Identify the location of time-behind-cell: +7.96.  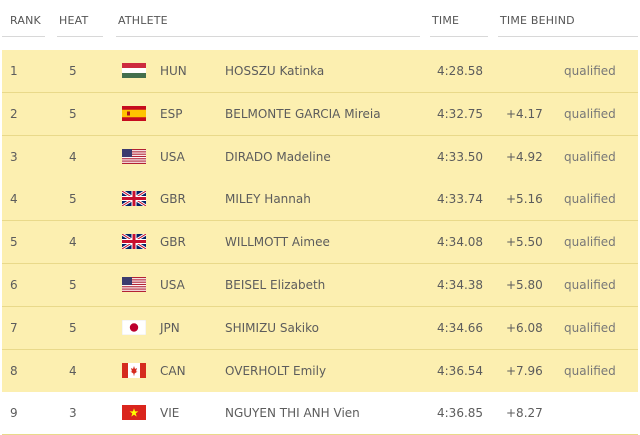
(524, 370).